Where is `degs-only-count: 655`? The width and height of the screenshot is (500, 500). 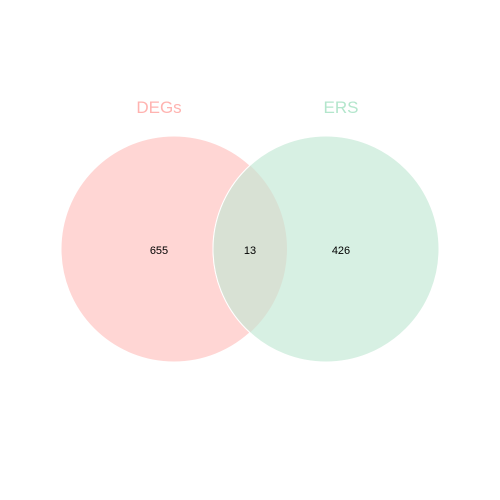
degs-only-count: 655 is located at coordinates (159, 251).